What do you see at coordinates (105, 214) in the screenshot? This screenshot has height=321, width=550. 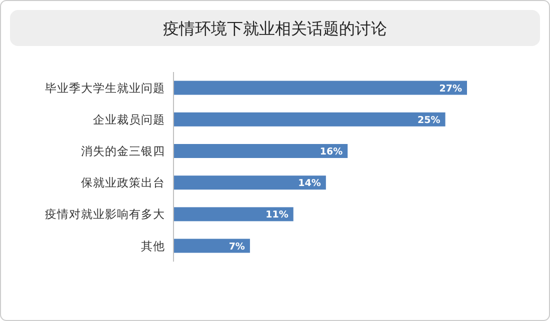 I see `y-tick-label: 疫情对就业影响有多大` at bounding box center [105, 214].